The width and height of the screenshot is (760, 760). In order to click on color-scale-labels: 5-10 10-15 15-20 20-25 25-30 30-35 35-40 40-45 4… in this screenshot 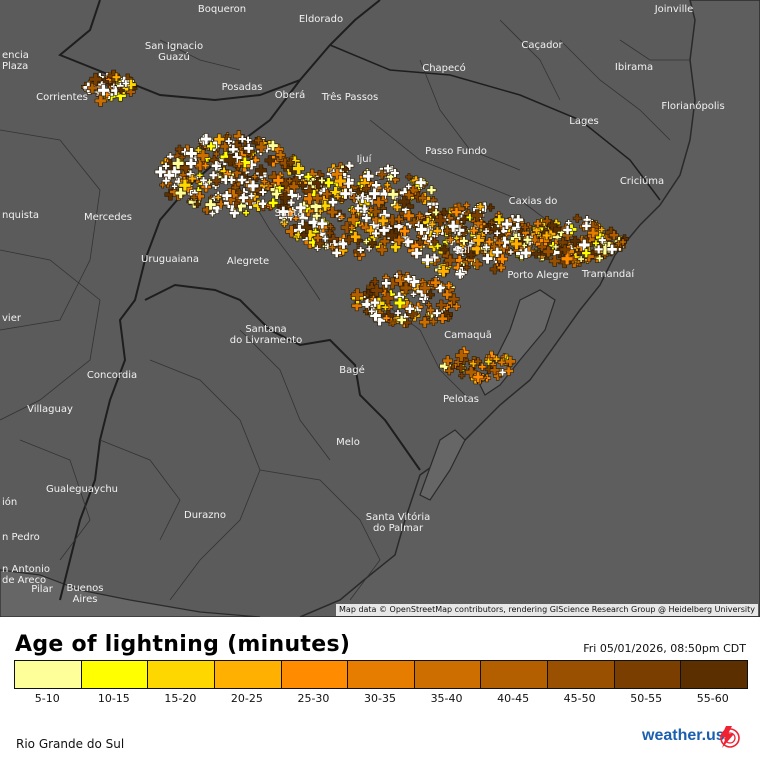, I will do `click(380, 698)`.